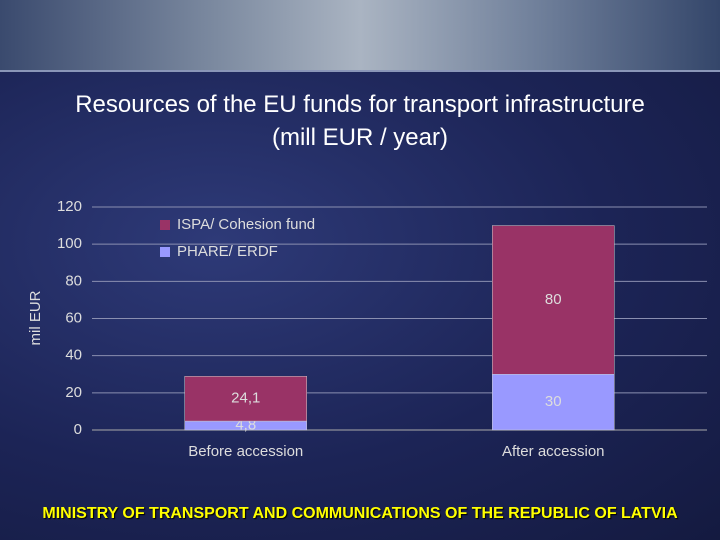 The width and height of the screenshot is (720, 540). What do you see at coordinates (73, 317) in the screenshot?
I see `y-tick-label: 60` at bounding box center [73, 317].